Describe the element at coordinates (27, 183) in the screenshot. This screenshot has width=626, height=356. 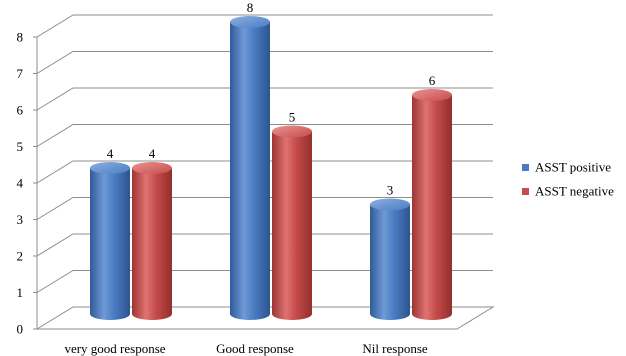
I see `y-axis: 0 1 2 3 4 5 6 7 8` at that location.